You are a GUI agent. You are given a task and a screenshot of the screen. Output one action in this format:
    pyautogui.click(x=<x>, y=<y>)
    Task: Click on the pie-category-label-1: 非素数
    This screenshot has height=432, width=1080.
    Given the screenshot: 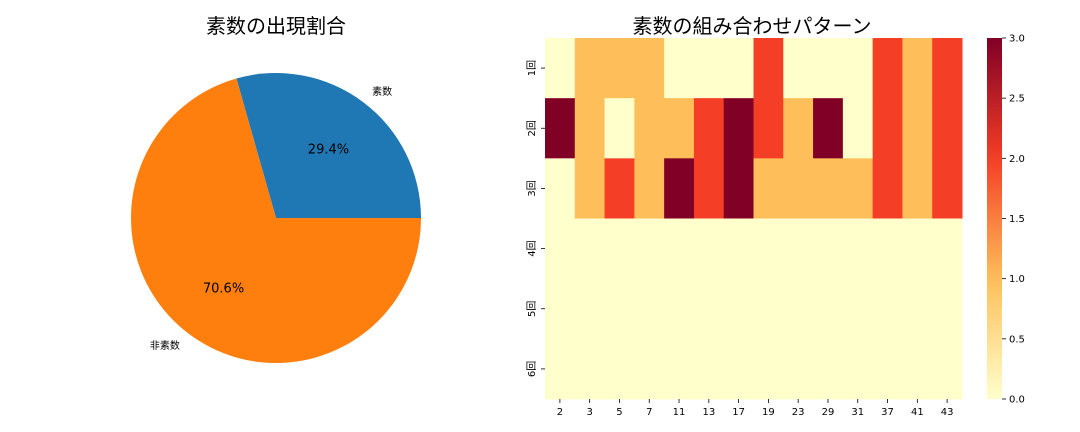 What is the action you would take?
    pyautogui.click(x=165, y=345)
    